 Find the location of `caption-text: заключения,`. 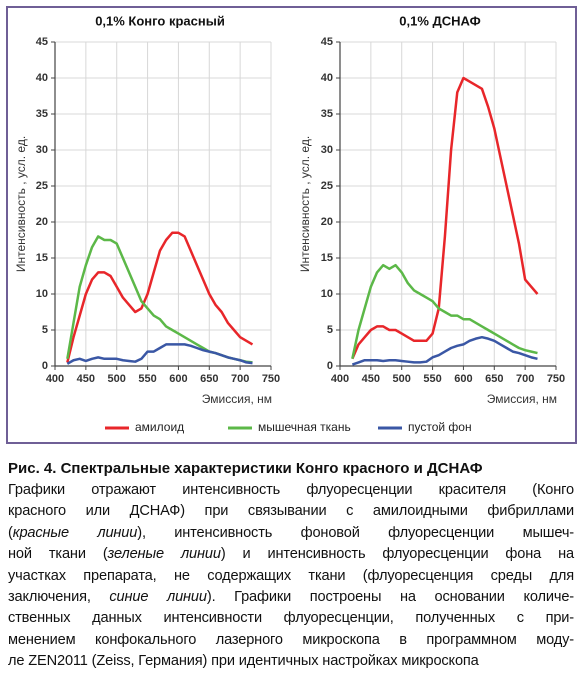

caption-text: заключения, is located at coordinates (59, 597).